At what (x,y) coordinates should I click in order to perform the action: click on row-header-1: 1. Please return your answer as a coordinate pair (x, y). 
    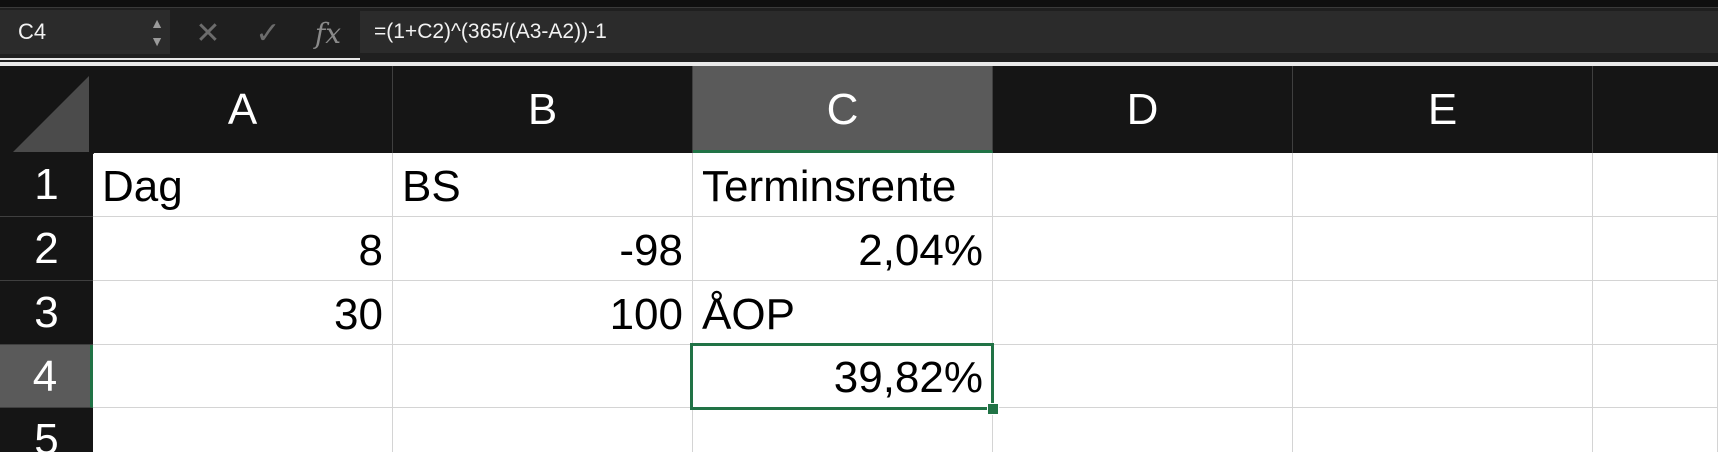
    Looking at the image, I should click on (46, 185).